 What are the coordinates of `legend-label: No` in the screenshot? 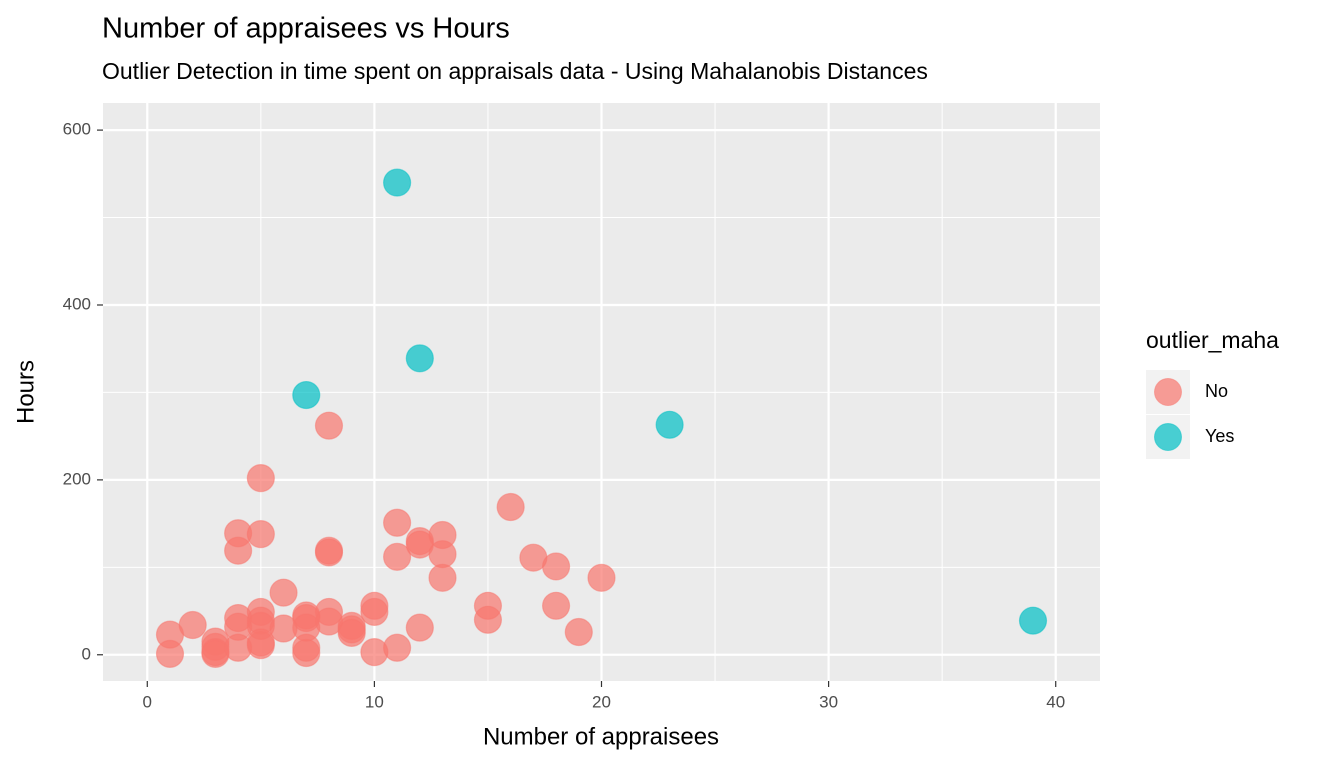 It's located at (1216, 391).